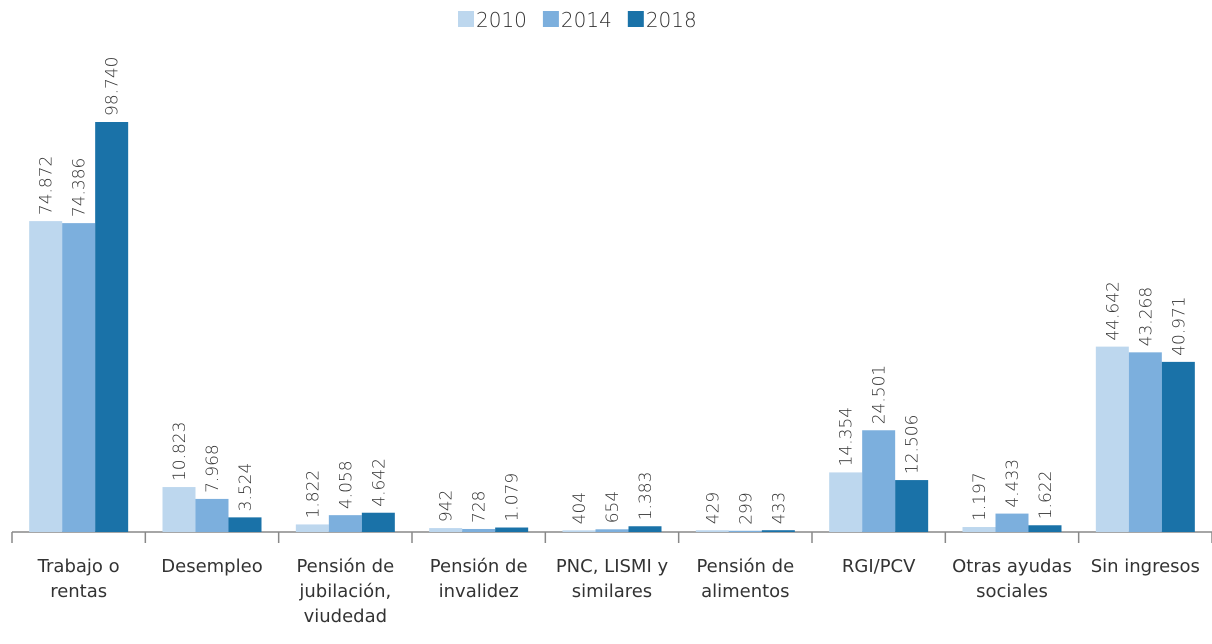  Describe the element at coordinates (847, 436) in the screenshot. I see `value-label: 14.354` at that location.